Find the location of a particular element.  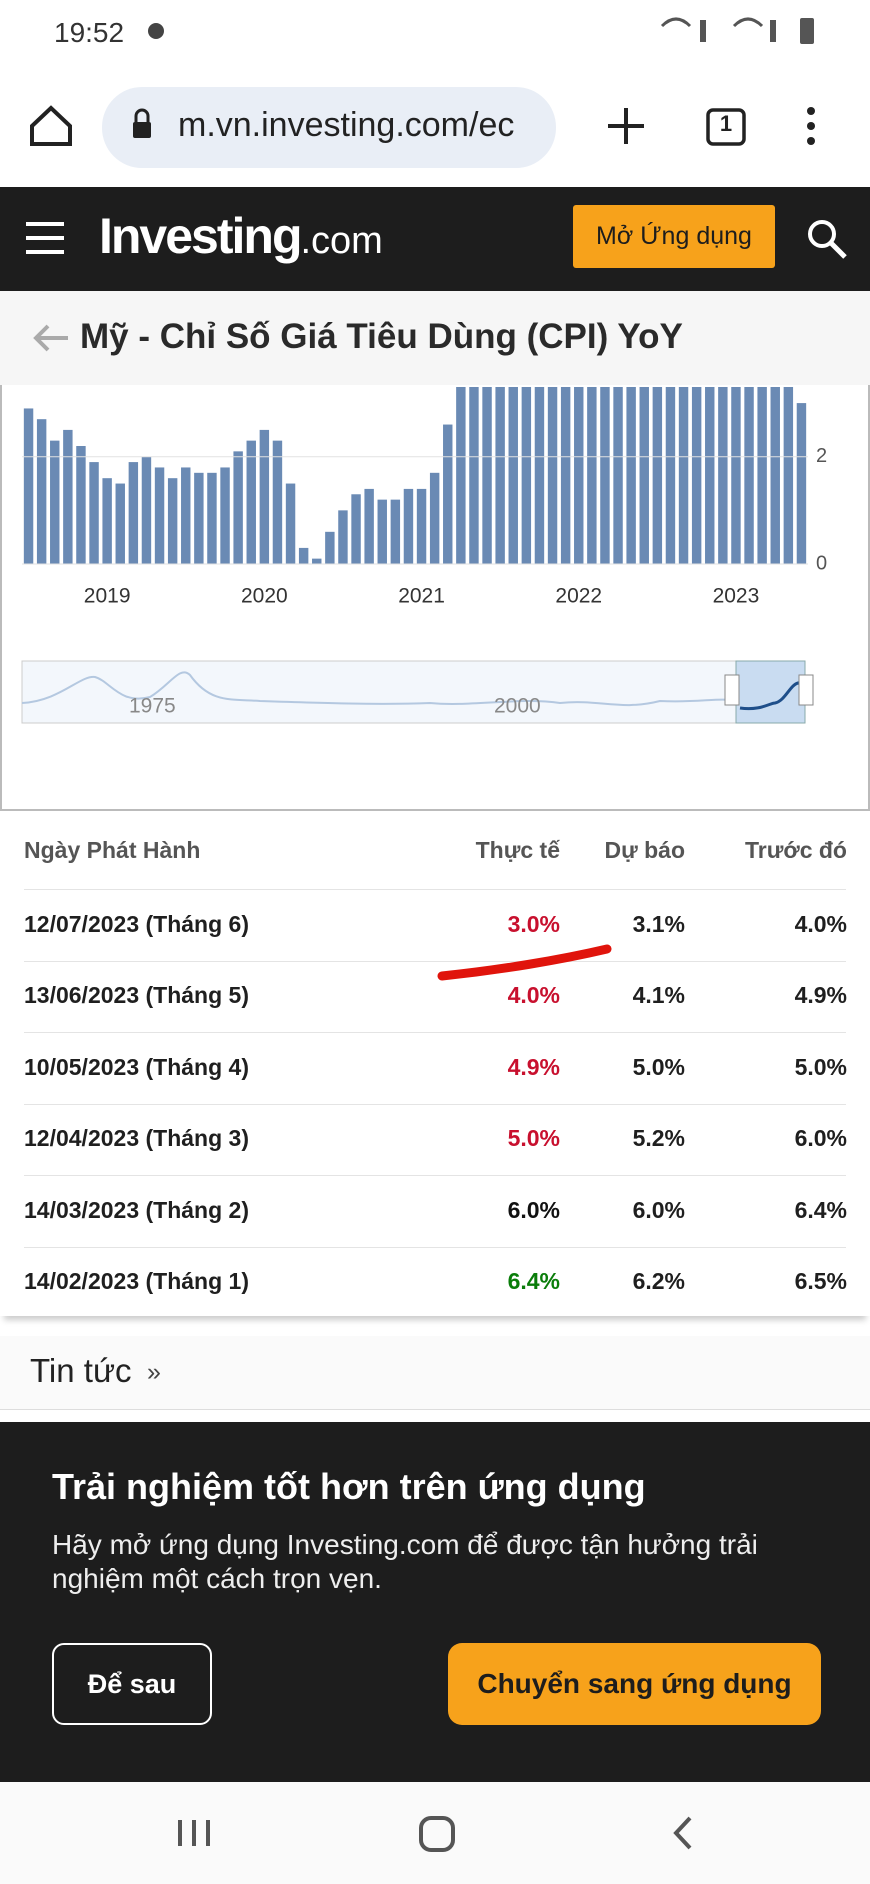

title-row: Mỹ - Chỉ Số Giá Tiêu Dùng (CPI) YoY is located at coordinates (435, 338).